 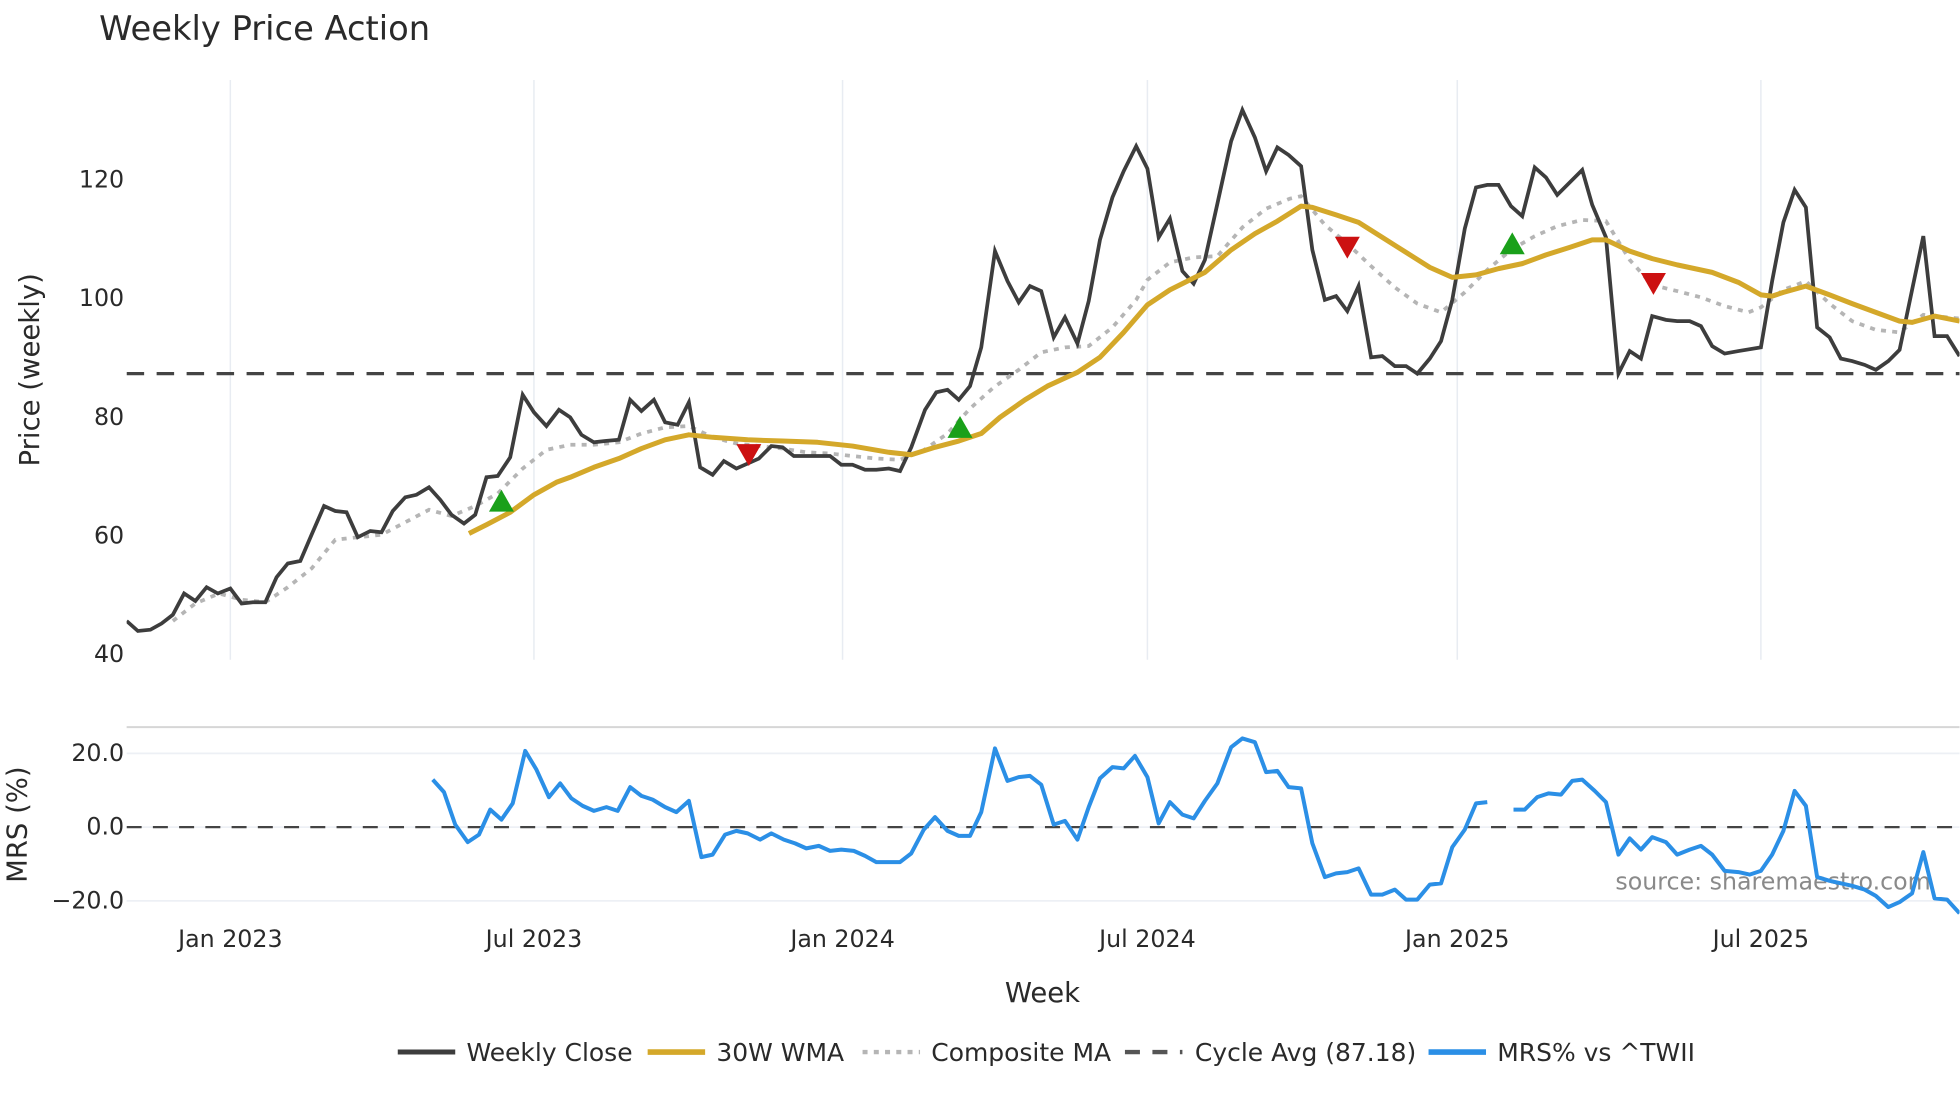 What do you see at coordinates (69, 416) in the screenshot?
I see `price-y-axis: 120 100 80 60 40 Price (weekly)` at bounding box center [69, 416].